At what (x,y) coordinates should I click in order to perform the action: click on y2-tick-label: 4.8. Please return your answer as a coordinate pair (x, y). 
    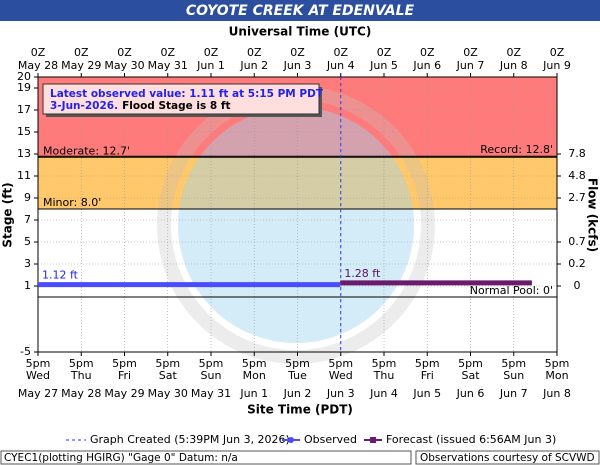
    Looking at the image, I should click on (577, 175).